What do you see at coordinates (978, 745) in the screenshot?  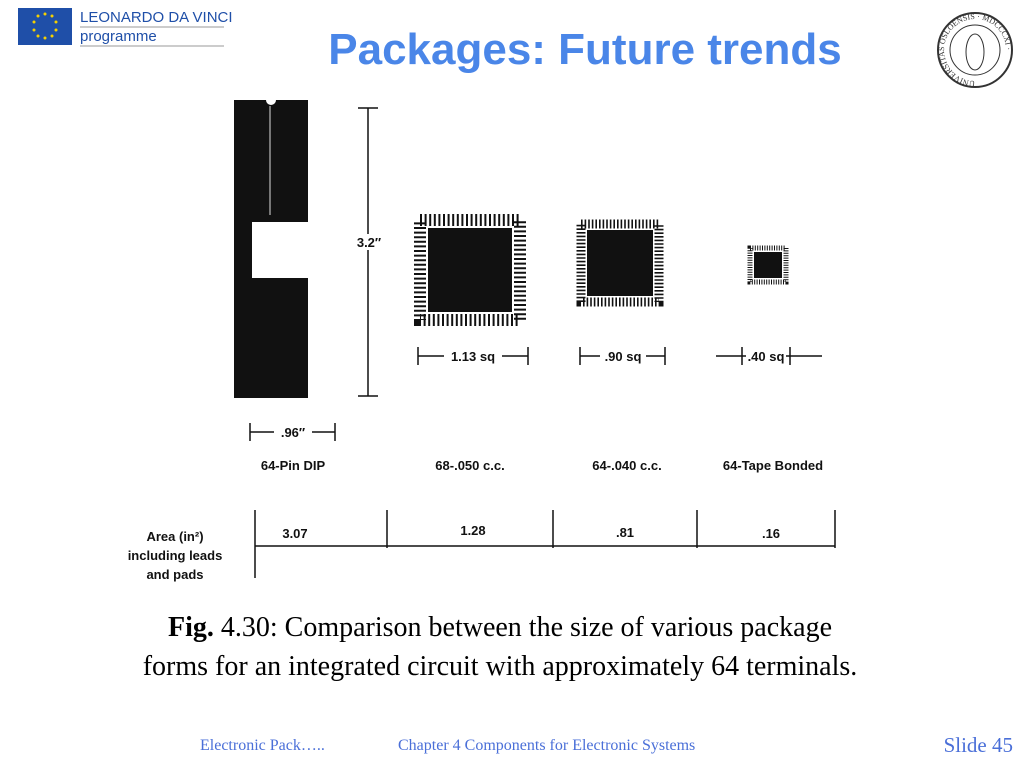 I see `slide-number: Slide 45` at bounding box center [978, 745].